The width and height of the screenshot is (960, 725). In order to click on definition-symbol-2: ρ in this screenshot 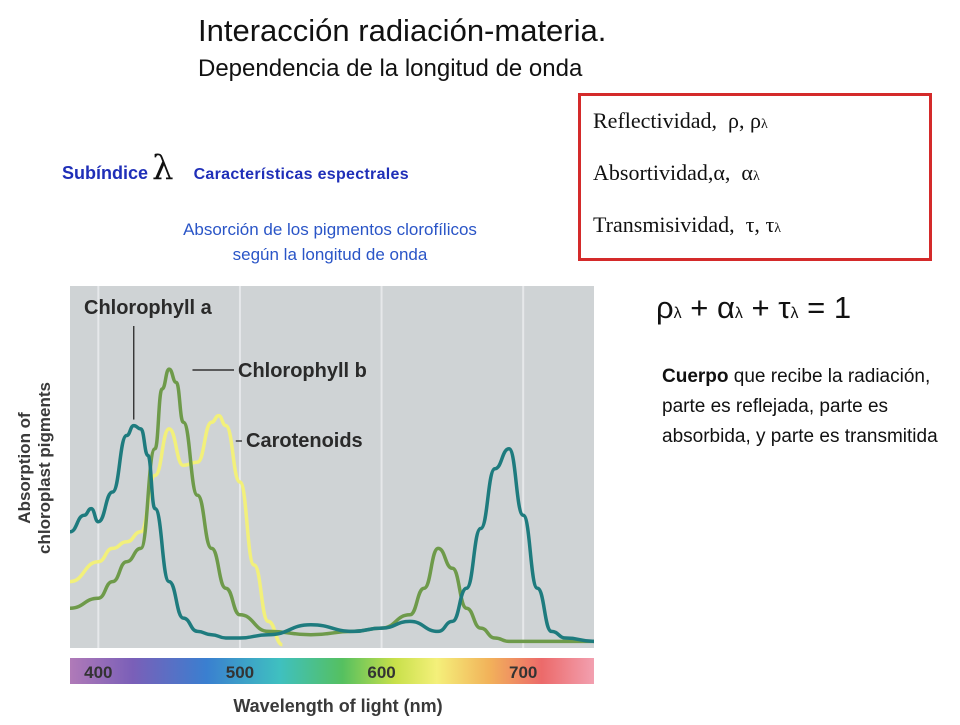, I will do `click(755, 120)`.